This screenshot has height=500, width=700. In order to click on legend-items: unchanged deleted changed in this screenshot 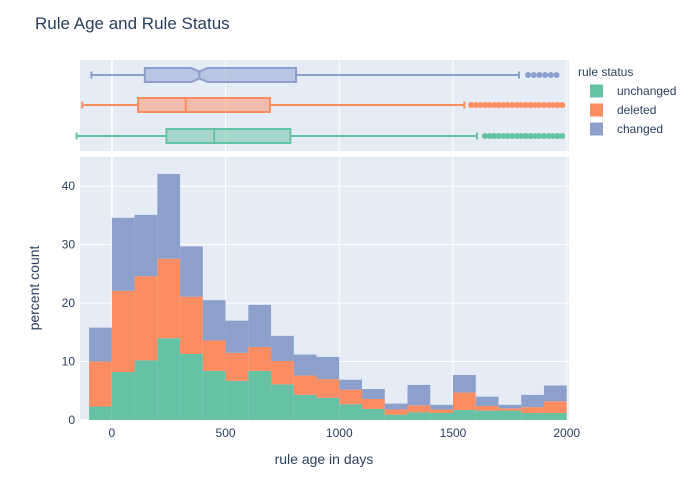, I will do `click(633, 110)`.